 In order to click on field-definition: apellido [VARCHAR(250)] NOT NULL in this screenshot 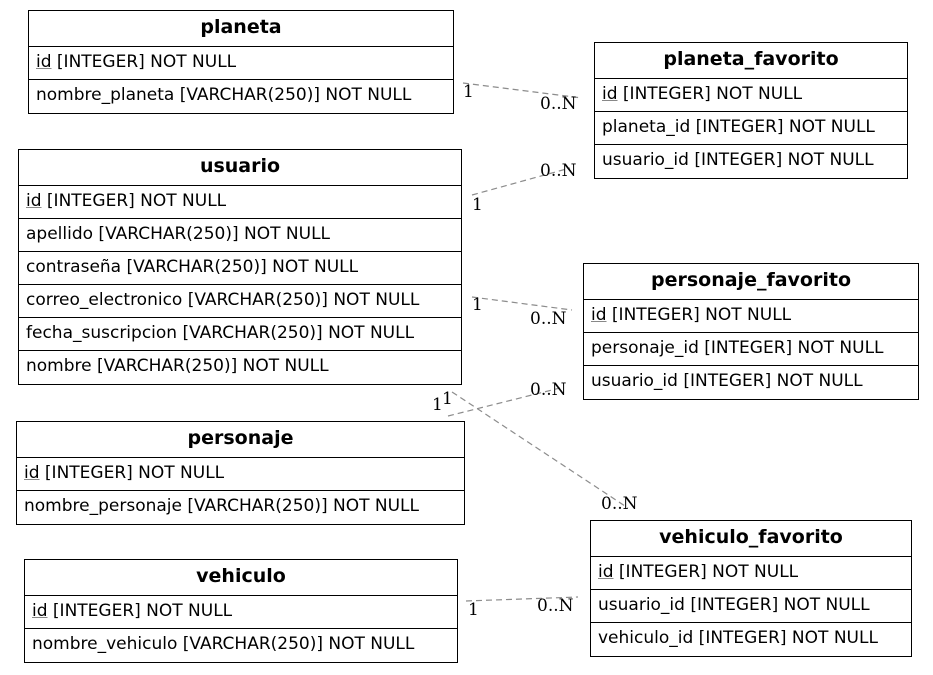, I will do `click(178, 234)`.